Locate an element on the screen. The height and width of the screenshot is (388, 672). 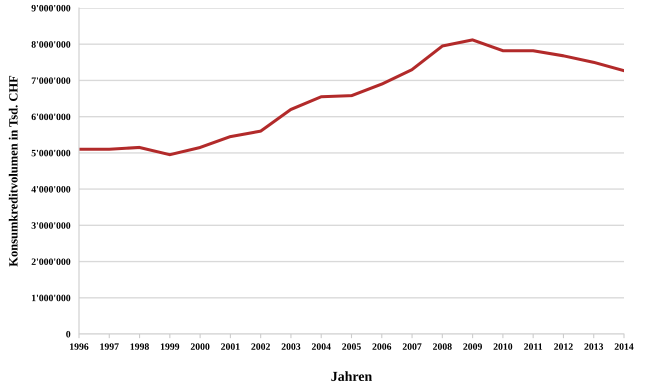
x-tick-label: 2007 is located at coordinates (412, 346).